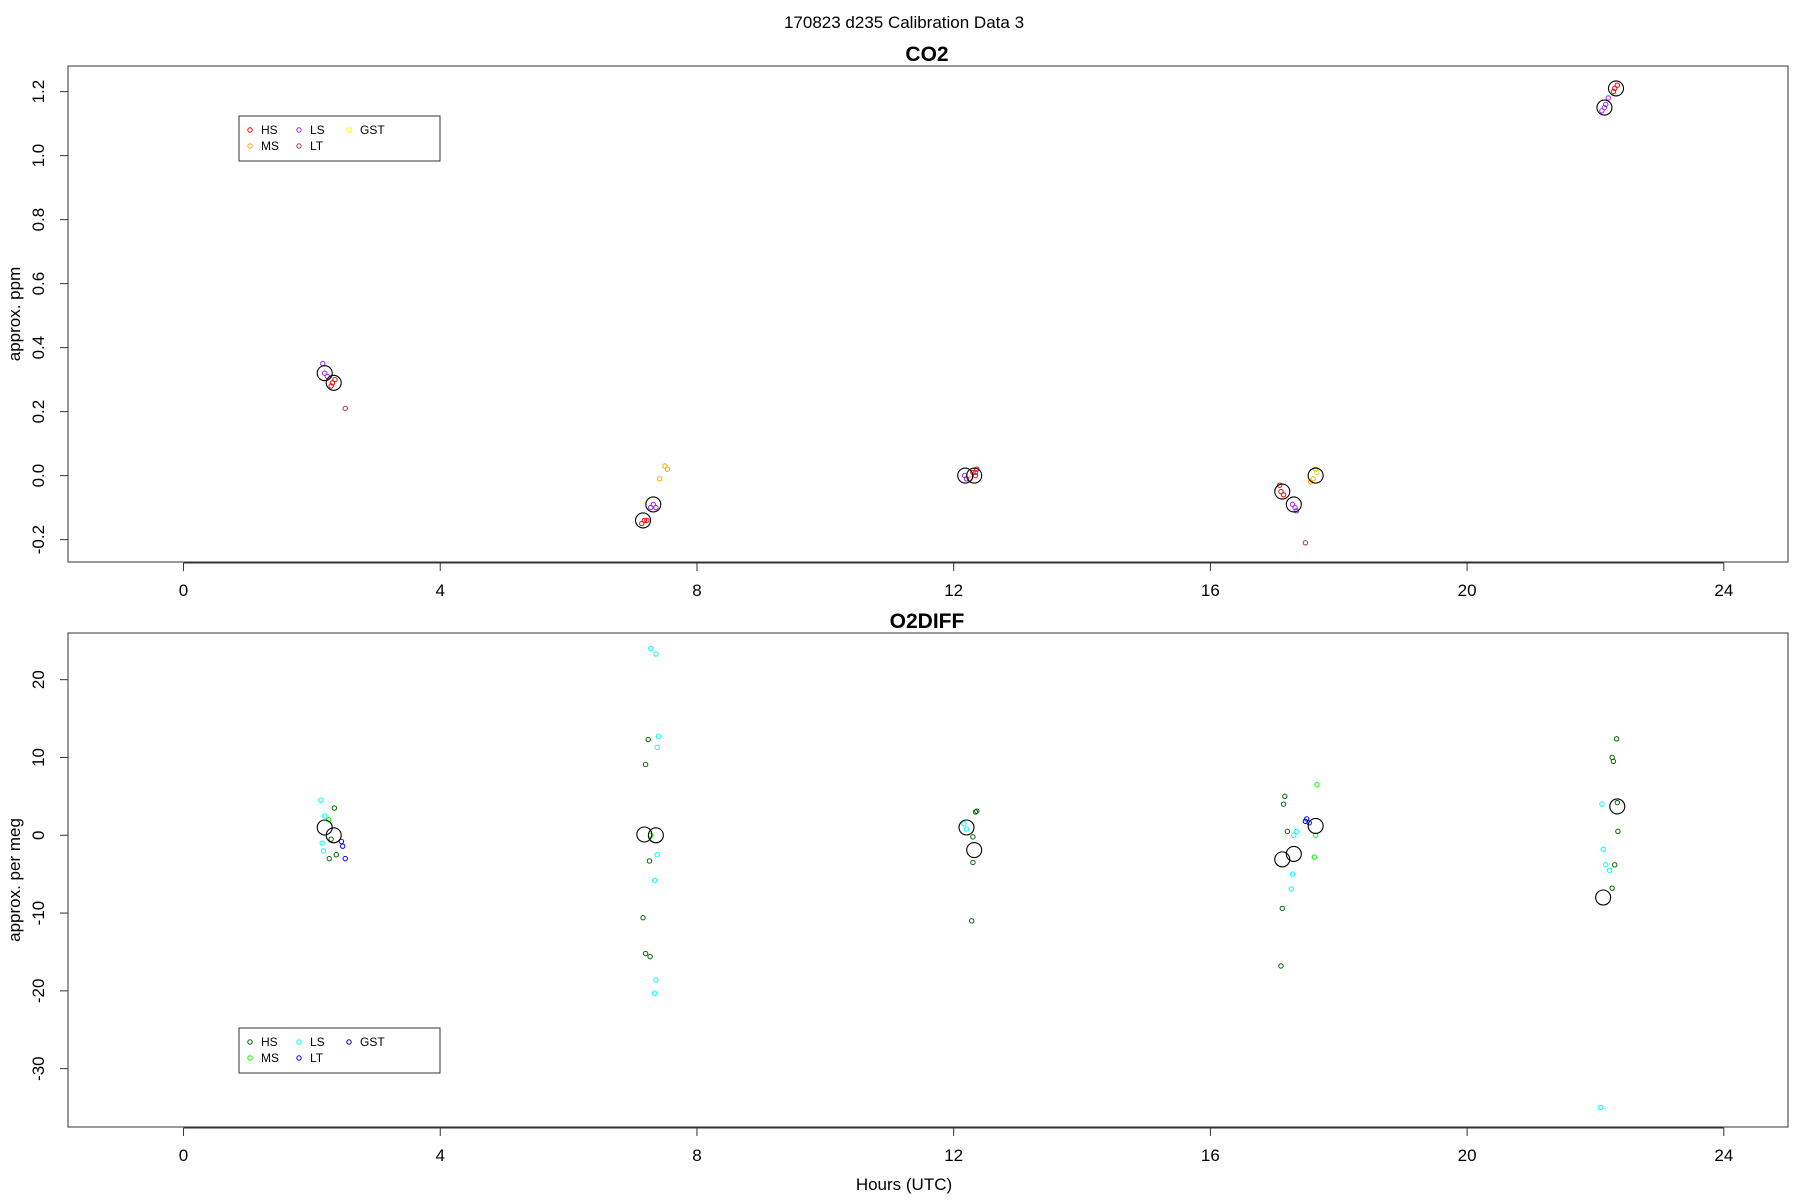  What do you see at coordinates (183, 590) in the screenshot?
I see `x-tick-label: 0` at bounding box center [183, 590].